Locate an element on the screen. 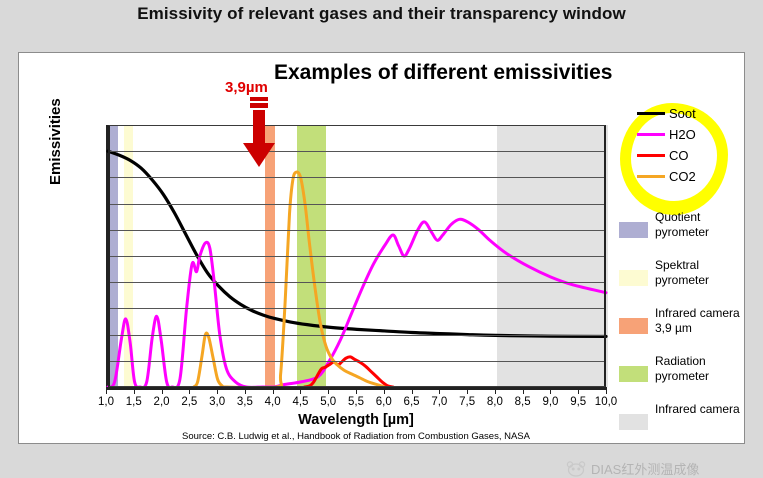 This screenshot has height=478, width=763. legend-highlight-inner is located at coordinates (674, 157).